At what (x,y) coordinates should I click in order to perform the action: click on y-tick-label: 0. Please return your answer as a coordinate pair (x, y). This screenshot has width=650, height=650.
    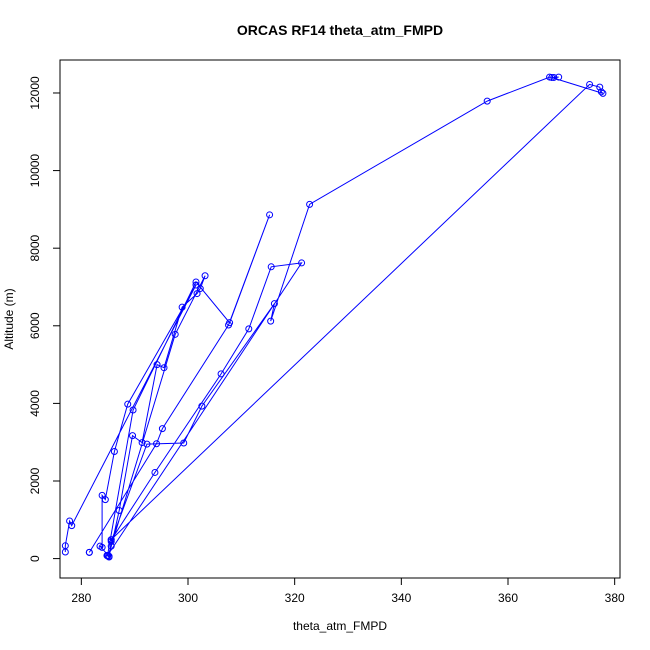
    Looking at the image, I should click on (35, 558).